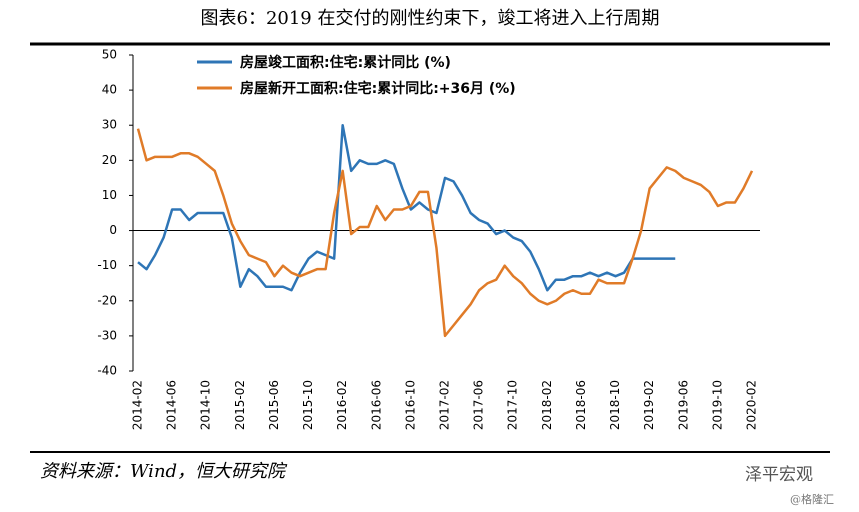 Image resolution: width=859 pixels, height=512 pixels. I want to click on x-tick-label: 2016-10, so click(410, 405).